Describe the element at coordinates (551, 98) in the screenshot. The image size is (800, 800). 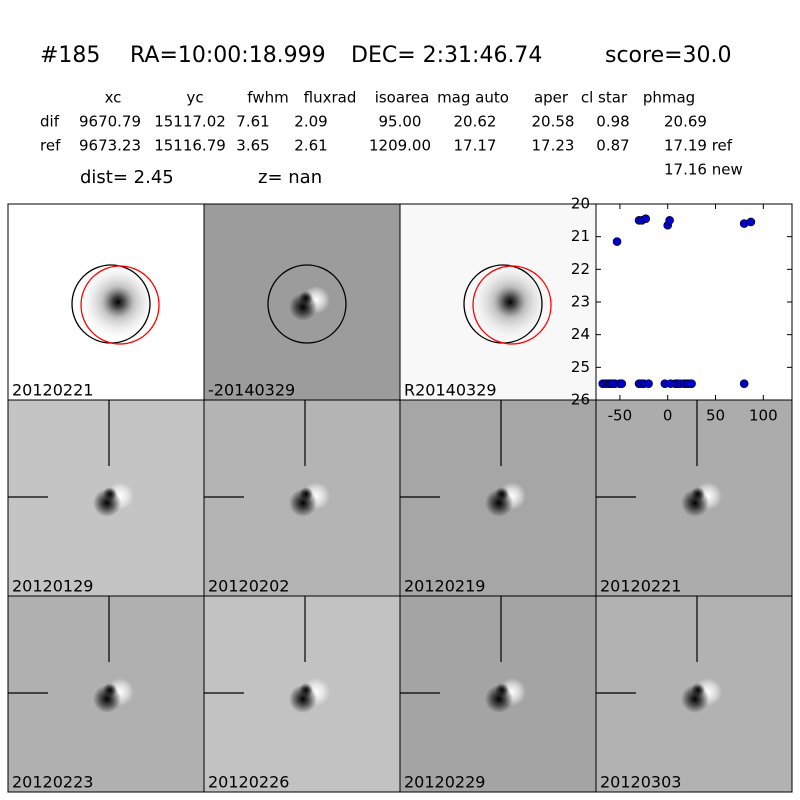
I see `column-header: aper` at that location.